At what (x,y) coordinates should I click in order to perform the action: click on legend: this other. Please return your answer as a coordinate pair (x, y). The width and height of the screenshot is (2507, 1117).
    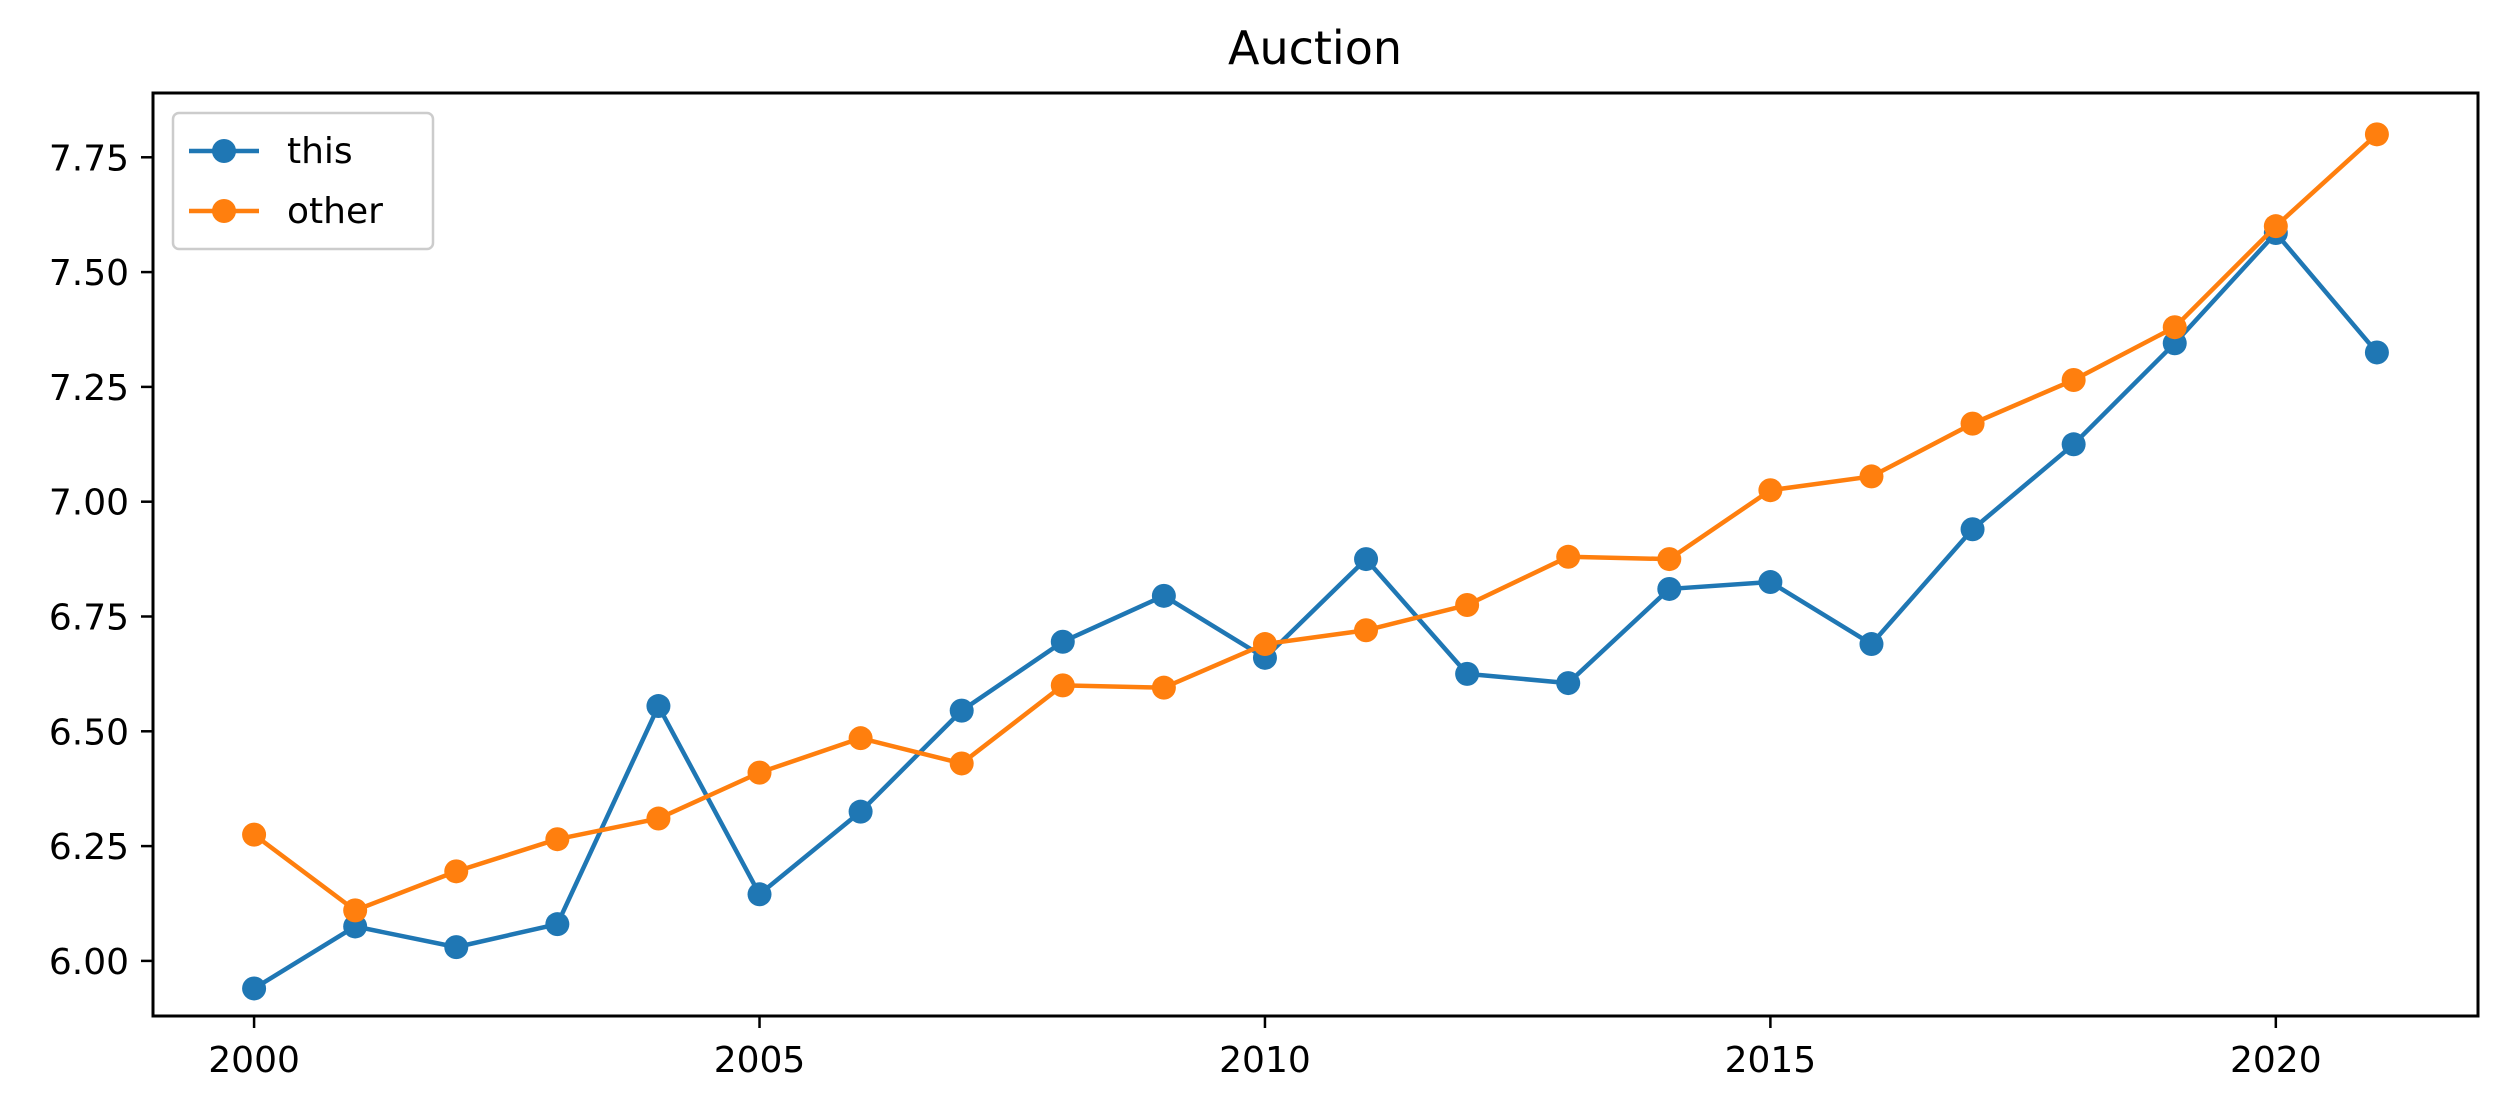
    Looking at the image, I should click on (303, 181).